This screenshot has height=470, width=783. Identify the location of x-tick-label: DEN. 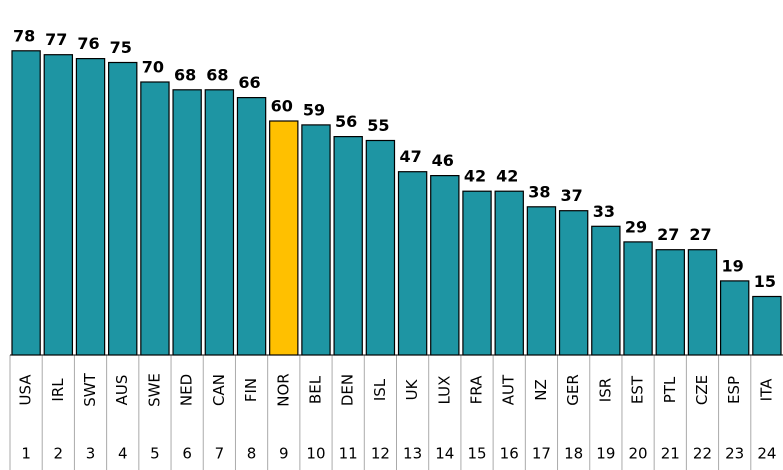
(348, 390).